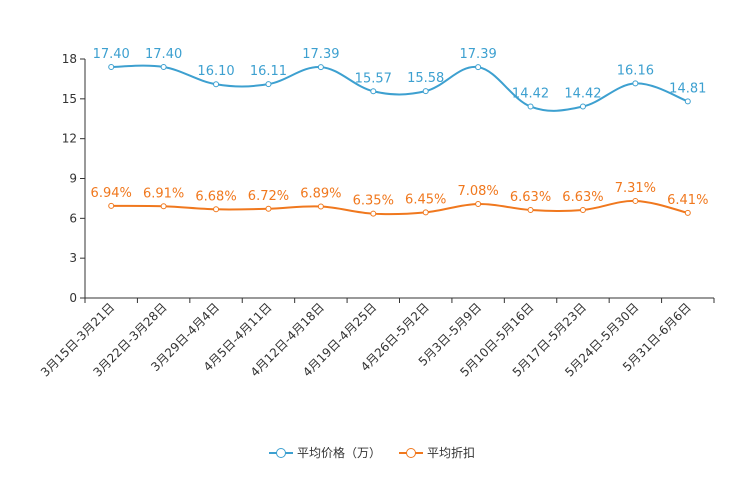 The width and height of the screenshot is (744, 496). Describe the element at coordinates (477, 191) in the screenshot. I see `data-label: 7.08%` at that location.